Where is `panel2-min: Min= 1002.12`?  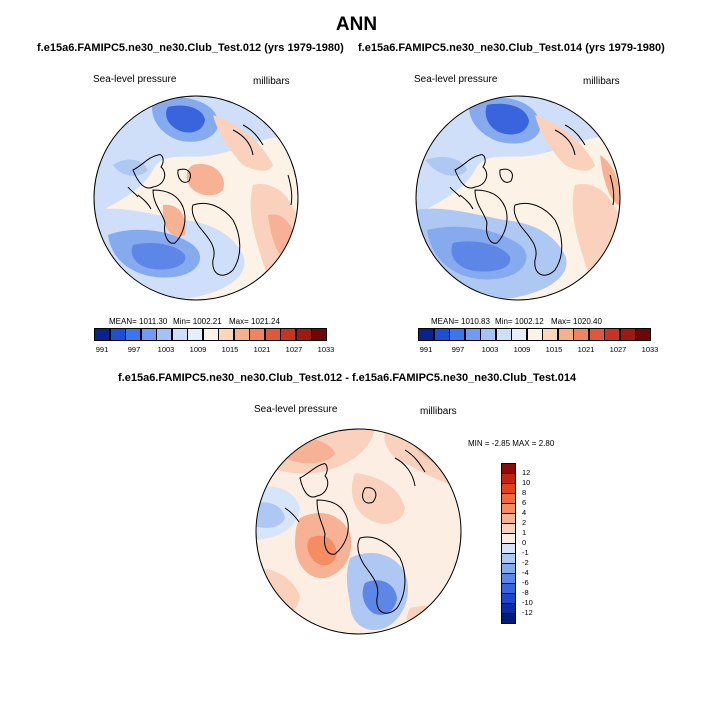
panel2-min: Min= 1002.12 is located at coordinates (519, 321).